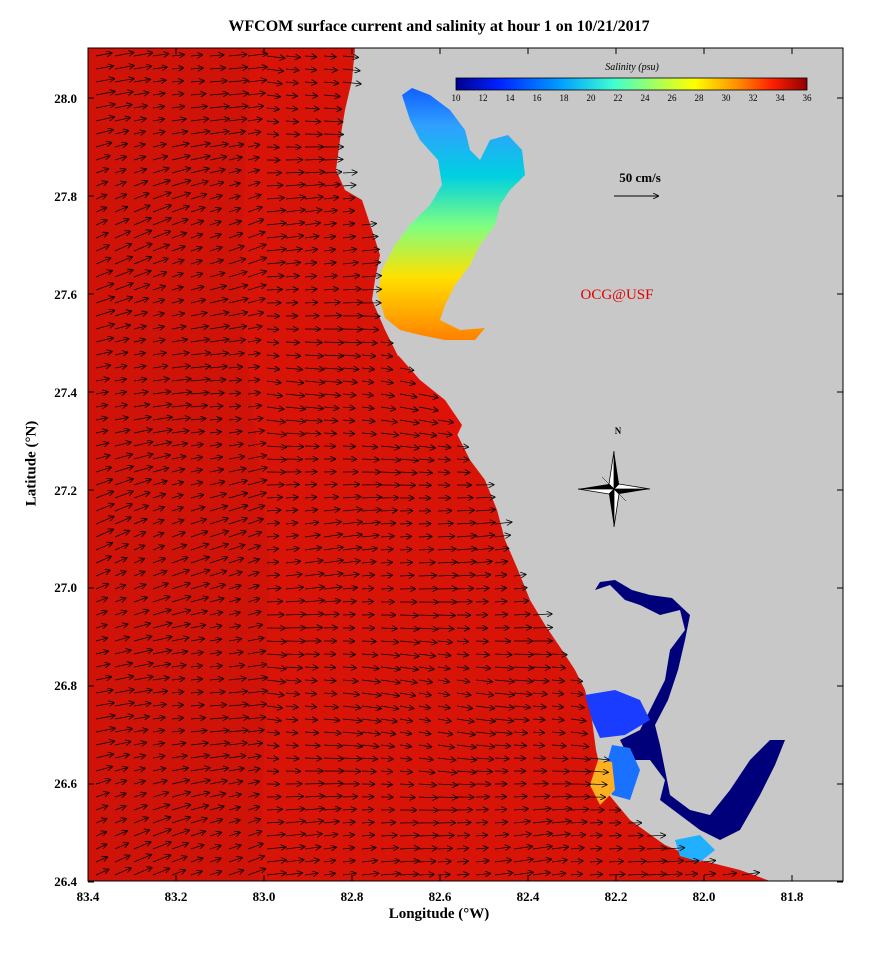  I want to click on y-tick-label: 26.8, so click(65, 685).